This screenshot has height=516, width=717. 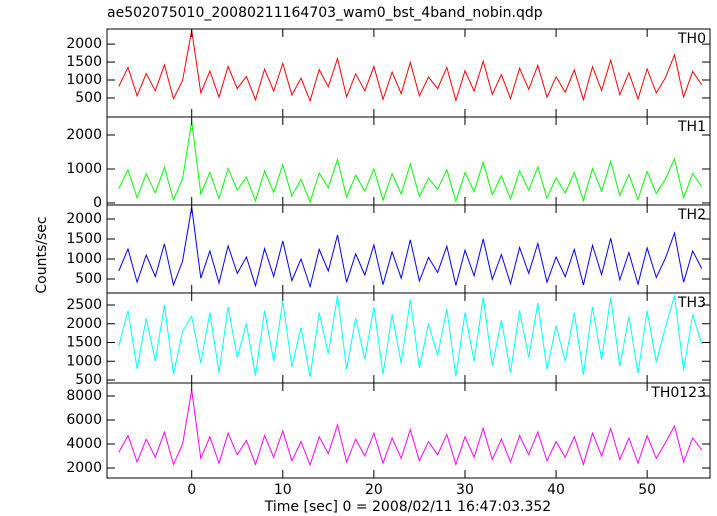 What do you see at coordinates (647, 490) in the screenshot?
I see `x-tick-label: 50` at bounding box center [647, 490].